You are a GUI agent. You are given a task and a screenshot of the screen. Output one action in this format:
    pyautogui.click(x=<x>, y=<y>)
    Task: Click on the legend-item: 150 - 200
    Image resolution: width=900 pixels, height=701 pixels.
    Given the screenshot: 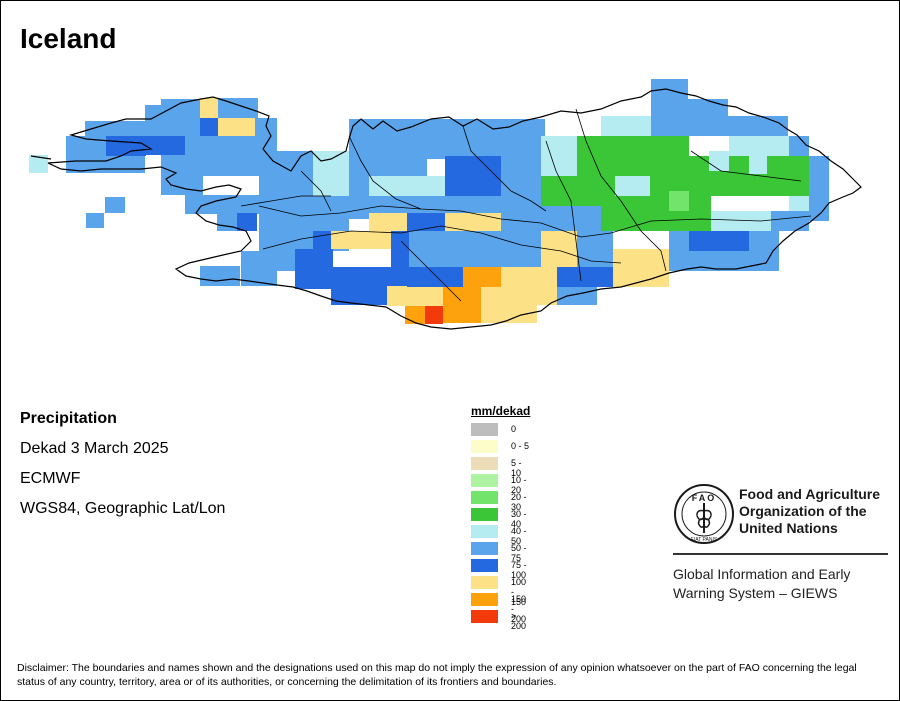 What is the action you would take?
    pyautogui.click(x=500, y=607)
    